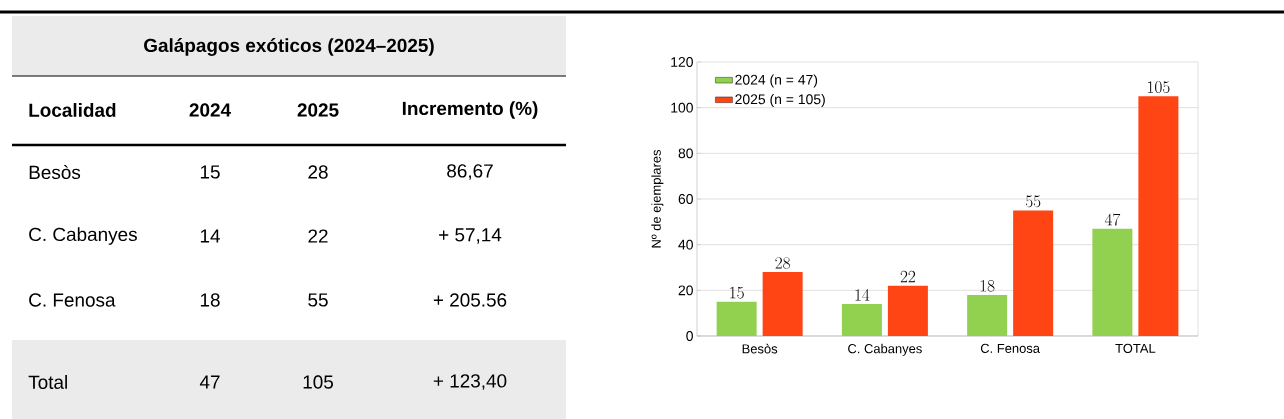 The image size is (1284, 419). I want to click on y-tick-label: 100, so click(682, 107).